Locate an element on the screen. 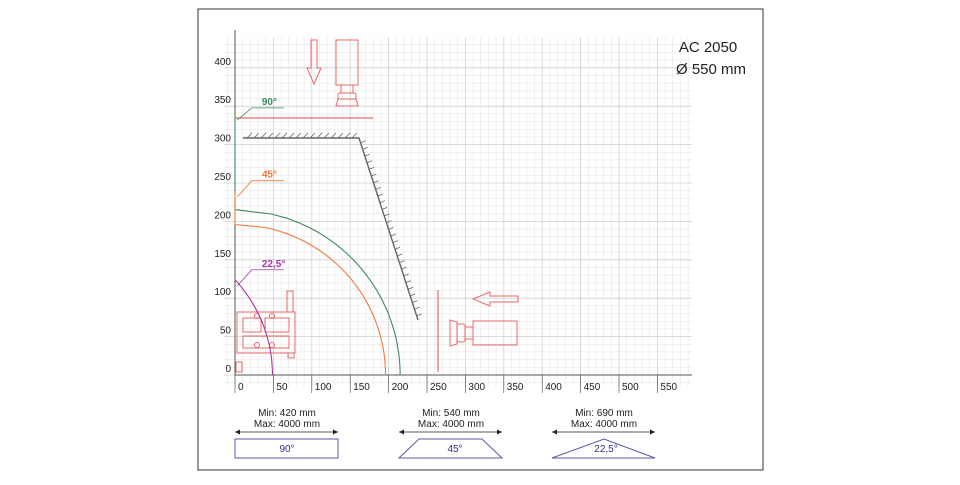  side-clamp-pad is located at coordinates (453, 333).